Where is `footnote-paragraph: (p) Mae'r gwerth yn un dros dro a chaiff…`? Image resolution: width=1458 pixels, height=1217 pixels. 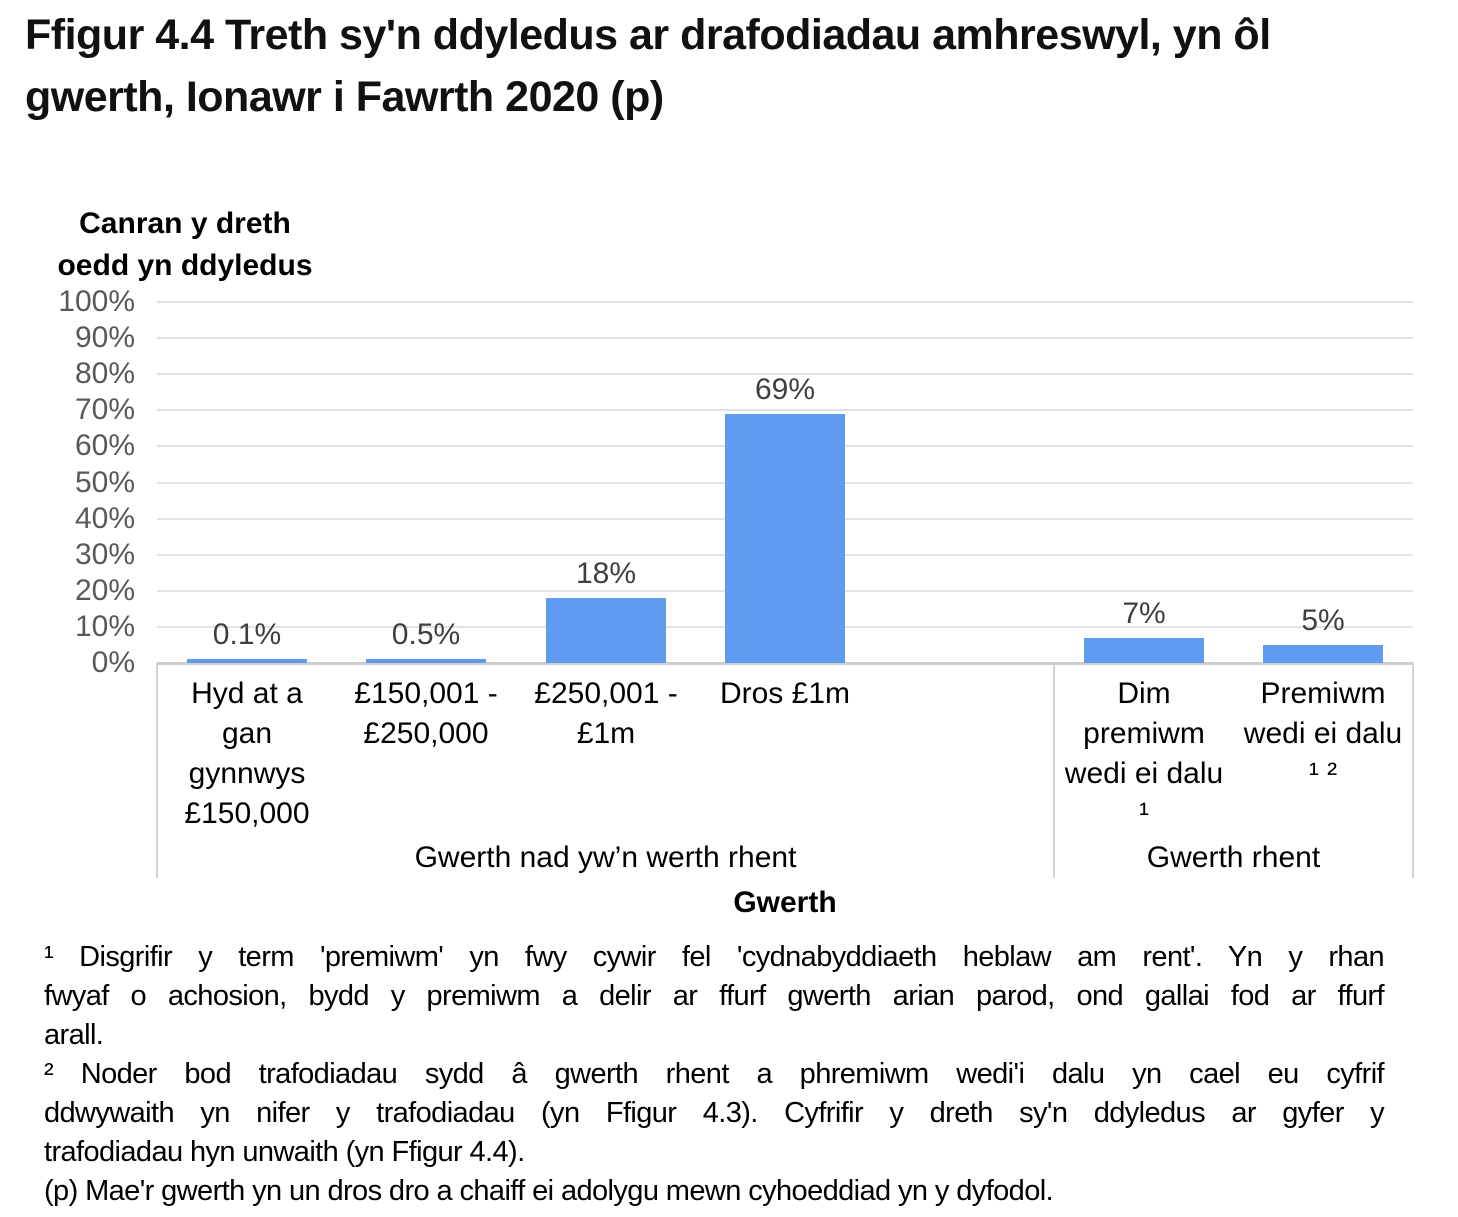 footnote-paragraph: (p) Mae'r gwerth yn un dros dro a chaiff… is located at coordinates (714, 1191).